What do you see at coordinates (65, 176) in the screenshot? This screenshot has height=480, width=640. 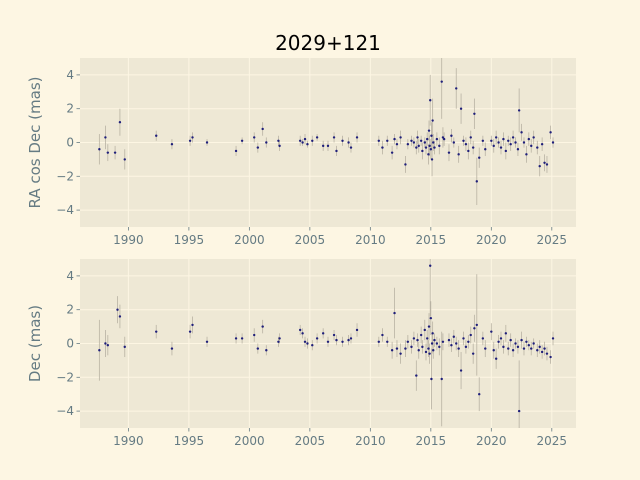 I see `y-tick-label: −2` at bounding box center [65, 176].